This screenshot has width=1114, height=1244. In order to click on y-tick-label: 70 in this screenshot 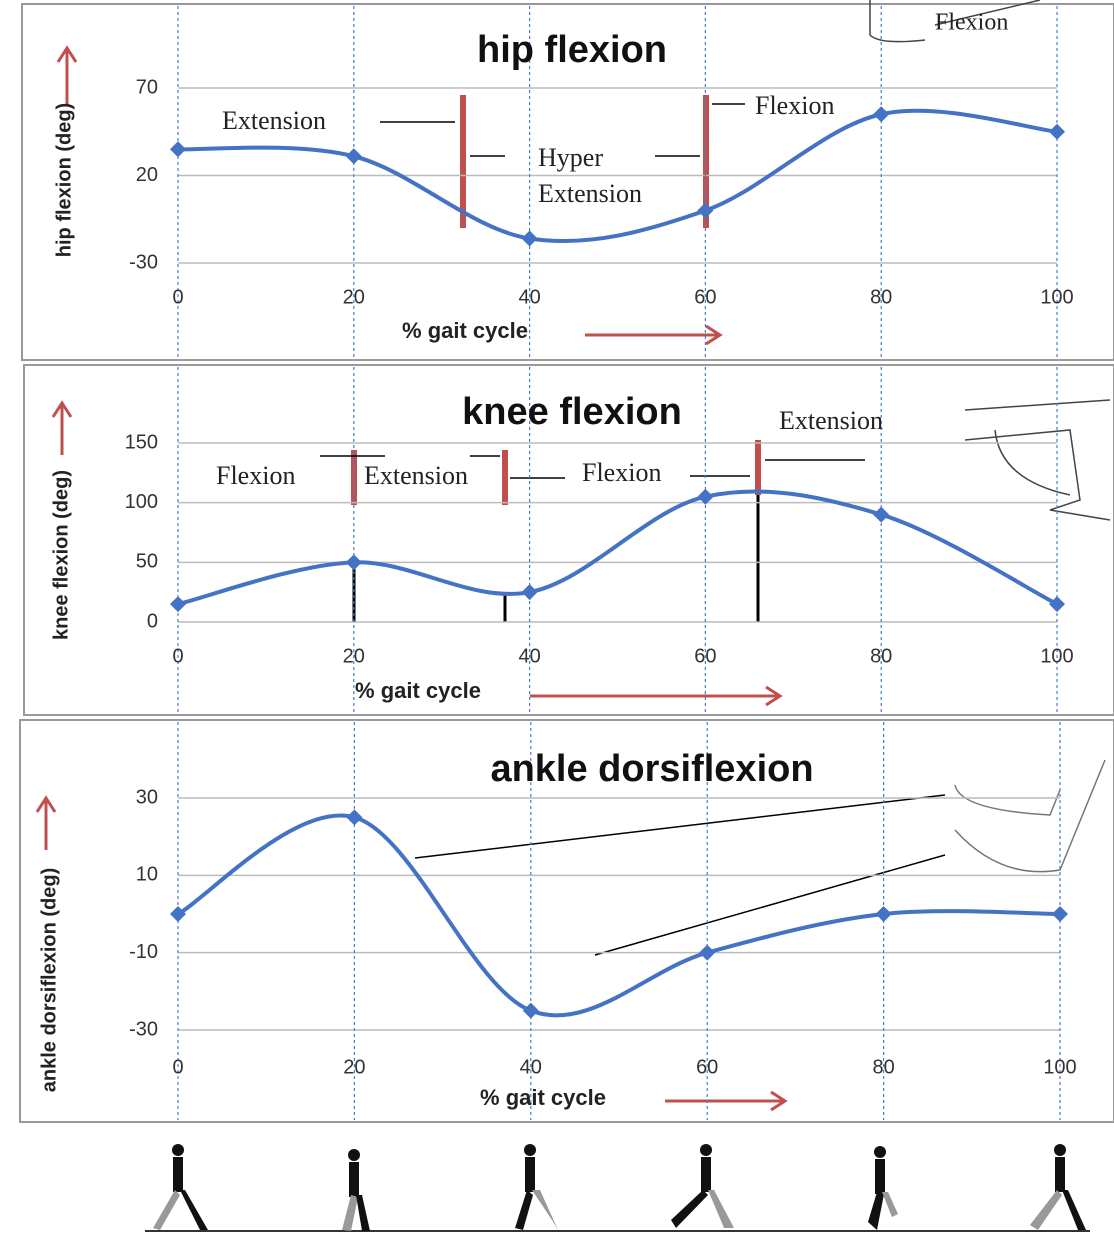, I will do `click(147, 87)`.